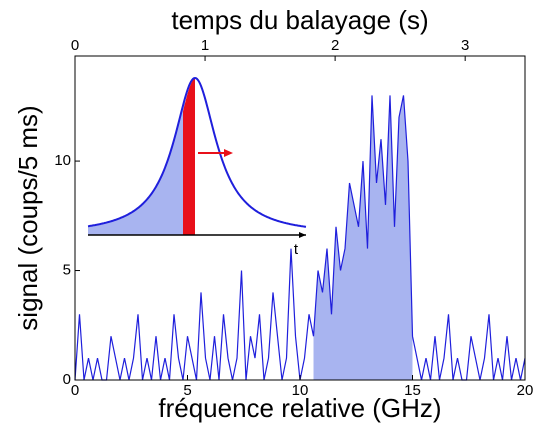 The width and height of the screenshot is (541, 439). Describe the element at coordinates (302, 235) in the screenshot. I see `inset-axis-arrow` at that location.